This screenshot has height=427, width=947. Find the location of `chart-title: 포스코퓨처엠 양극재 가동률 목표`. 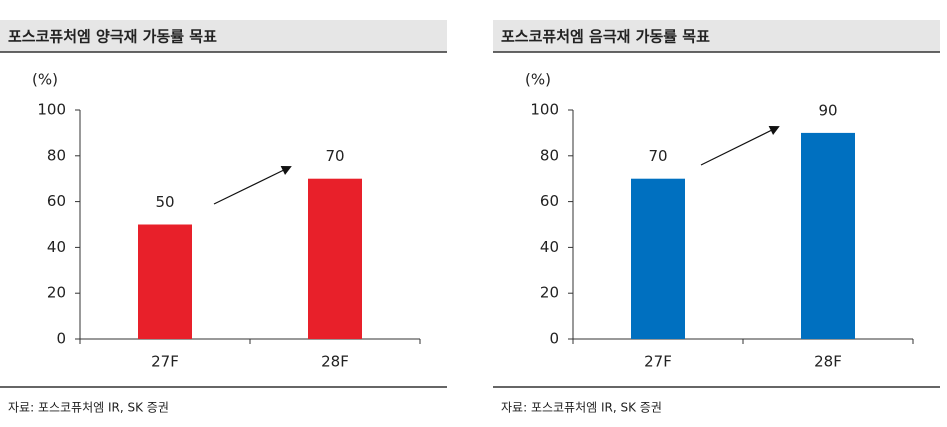

chart-title: 포스코퓨처엠 양극재 가동률 목표 is located at coordinates (112, 37).